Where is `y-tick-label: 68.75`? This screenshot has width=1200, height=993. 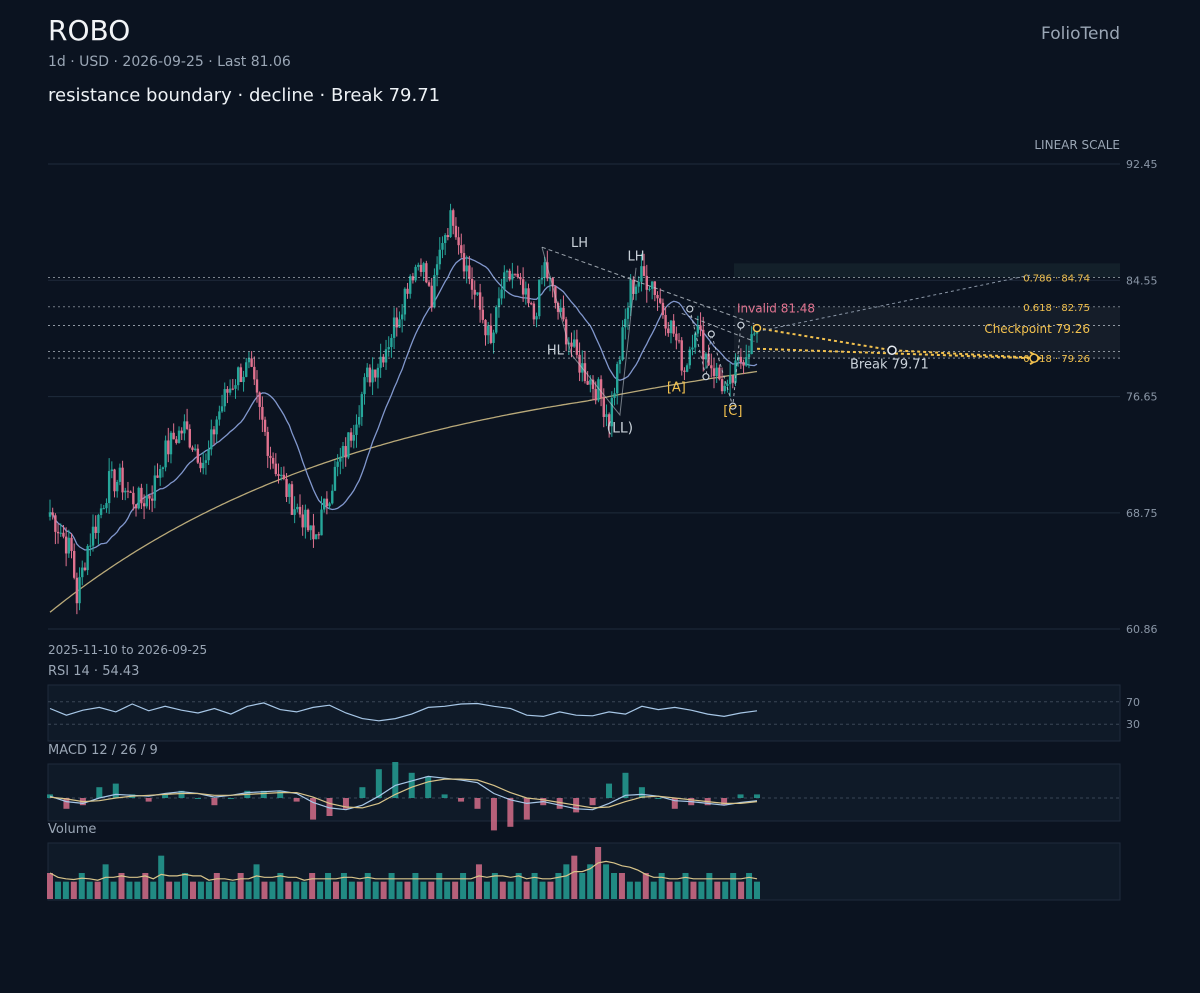 y-tick-label: 68.75 is located at coordinates (1142, 513).